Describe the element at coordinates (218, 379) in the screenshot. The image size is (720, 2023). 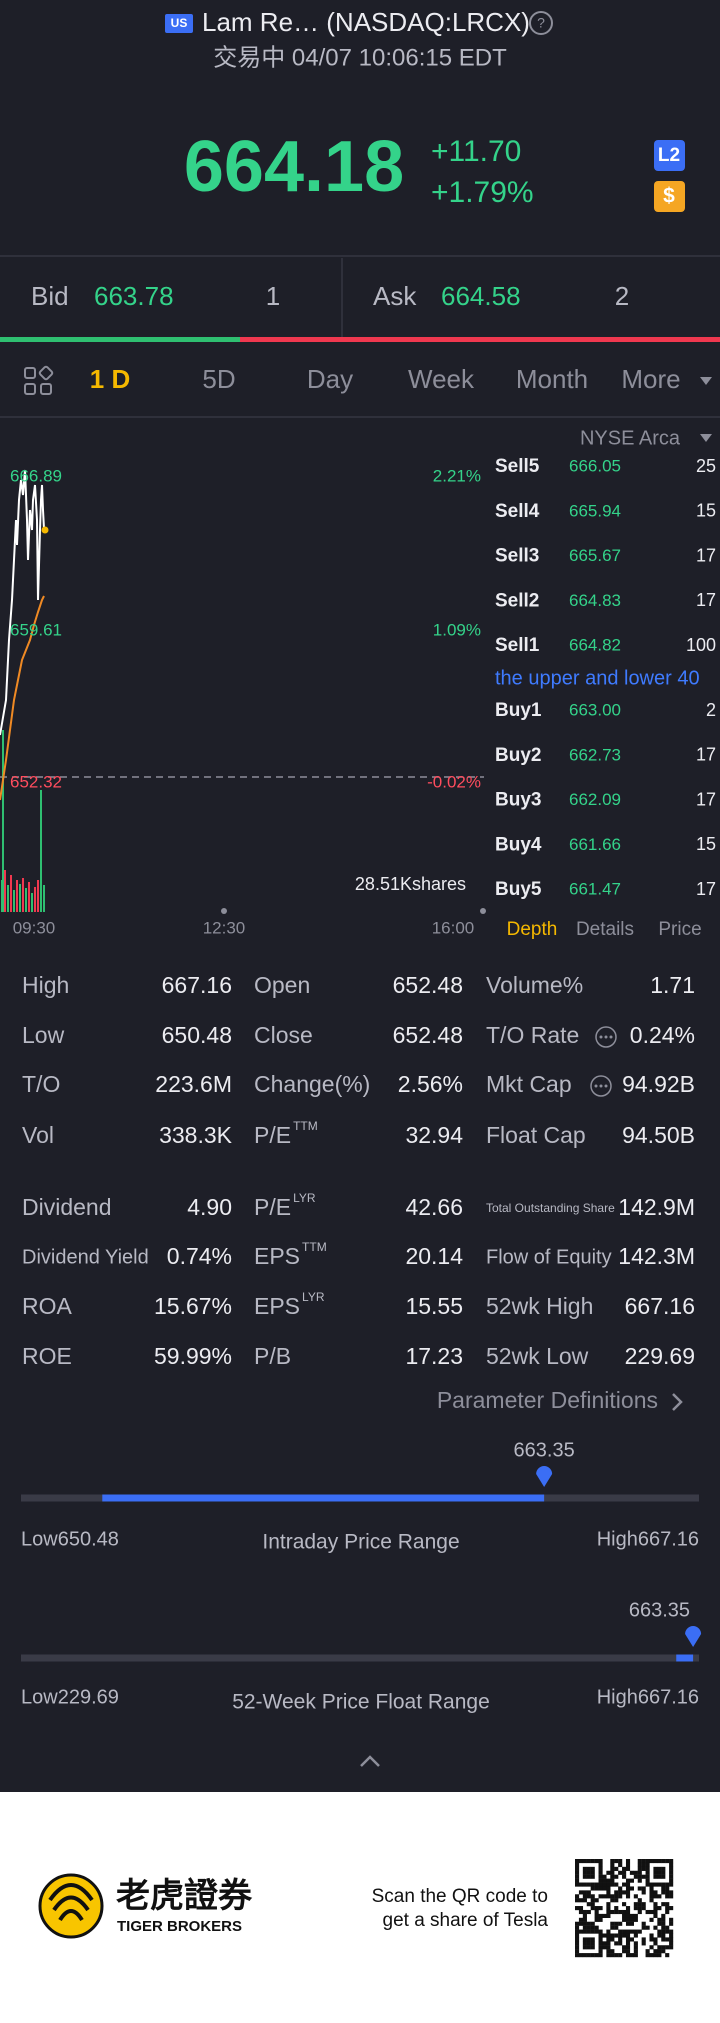
I see `period-tab: 5D` at that location.